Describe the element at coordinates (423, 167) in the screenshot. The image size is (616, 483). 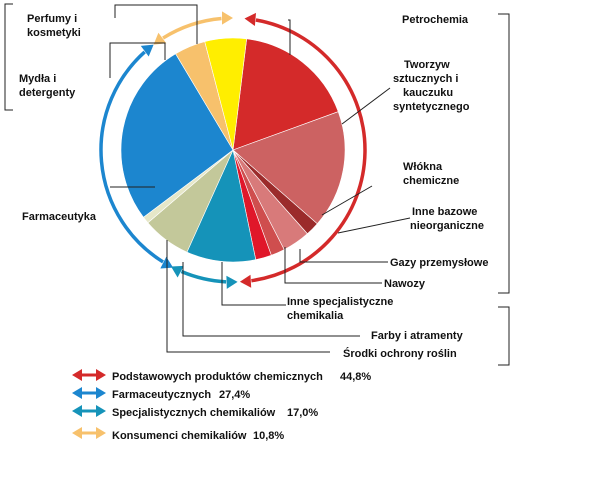
I see `label-wlokna-1: Włókna` at that location.